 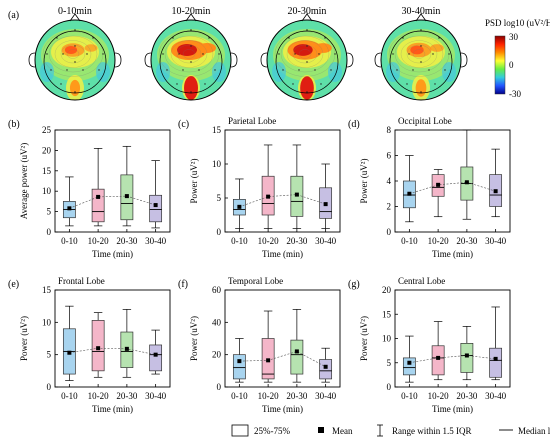 I want to click on topo-map-2: 20-30min, so click(x=307, y=53).